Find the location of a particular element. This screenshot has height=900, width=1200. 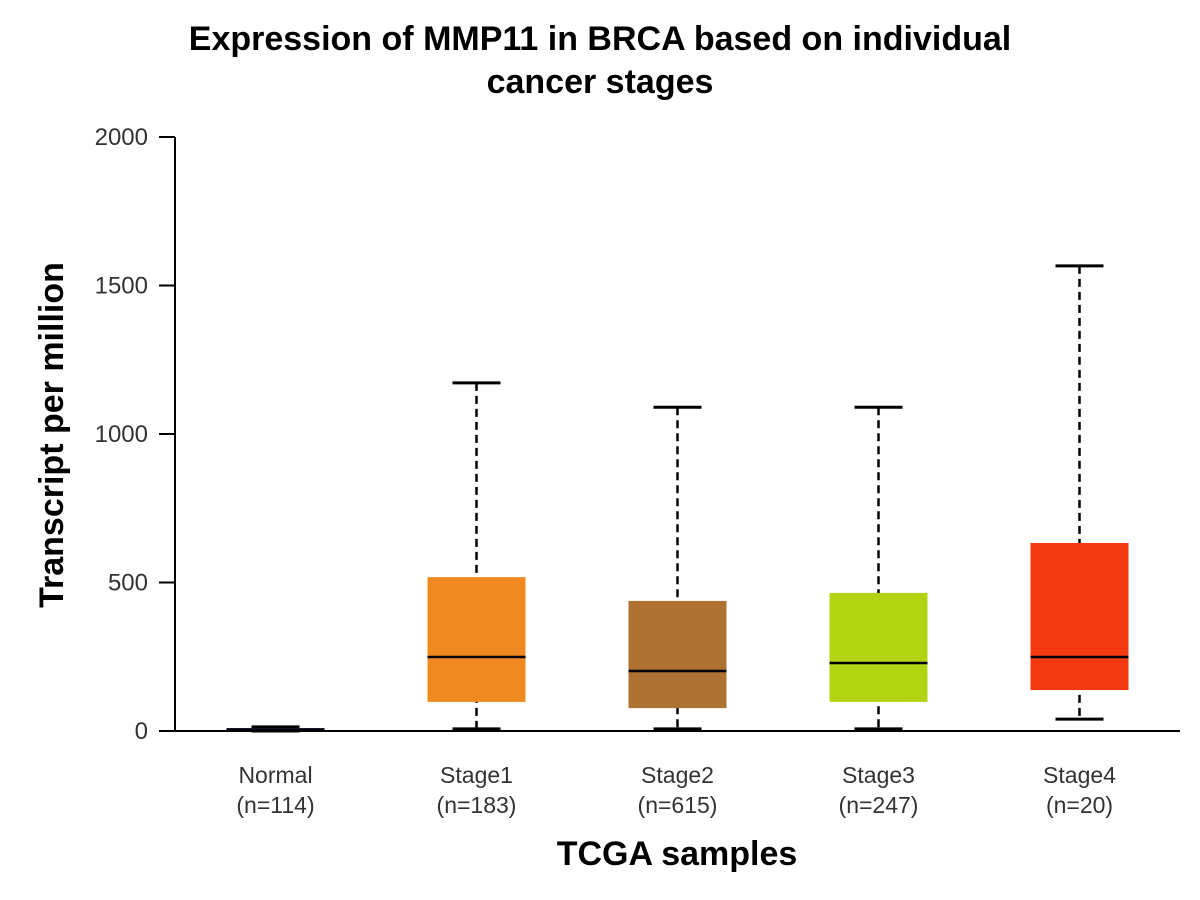

x-tick-sample-count: (n=114) is located at coordinates (275, 805).